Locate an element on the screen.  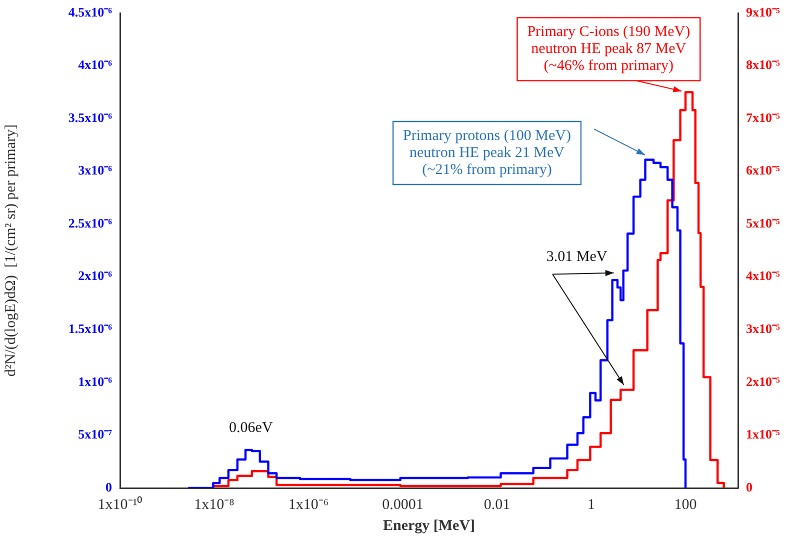
annotation: Primary protons (100 MeV) neutron HE peak 21 MeV (~21% from primary) is located at coordinates (487, 153).